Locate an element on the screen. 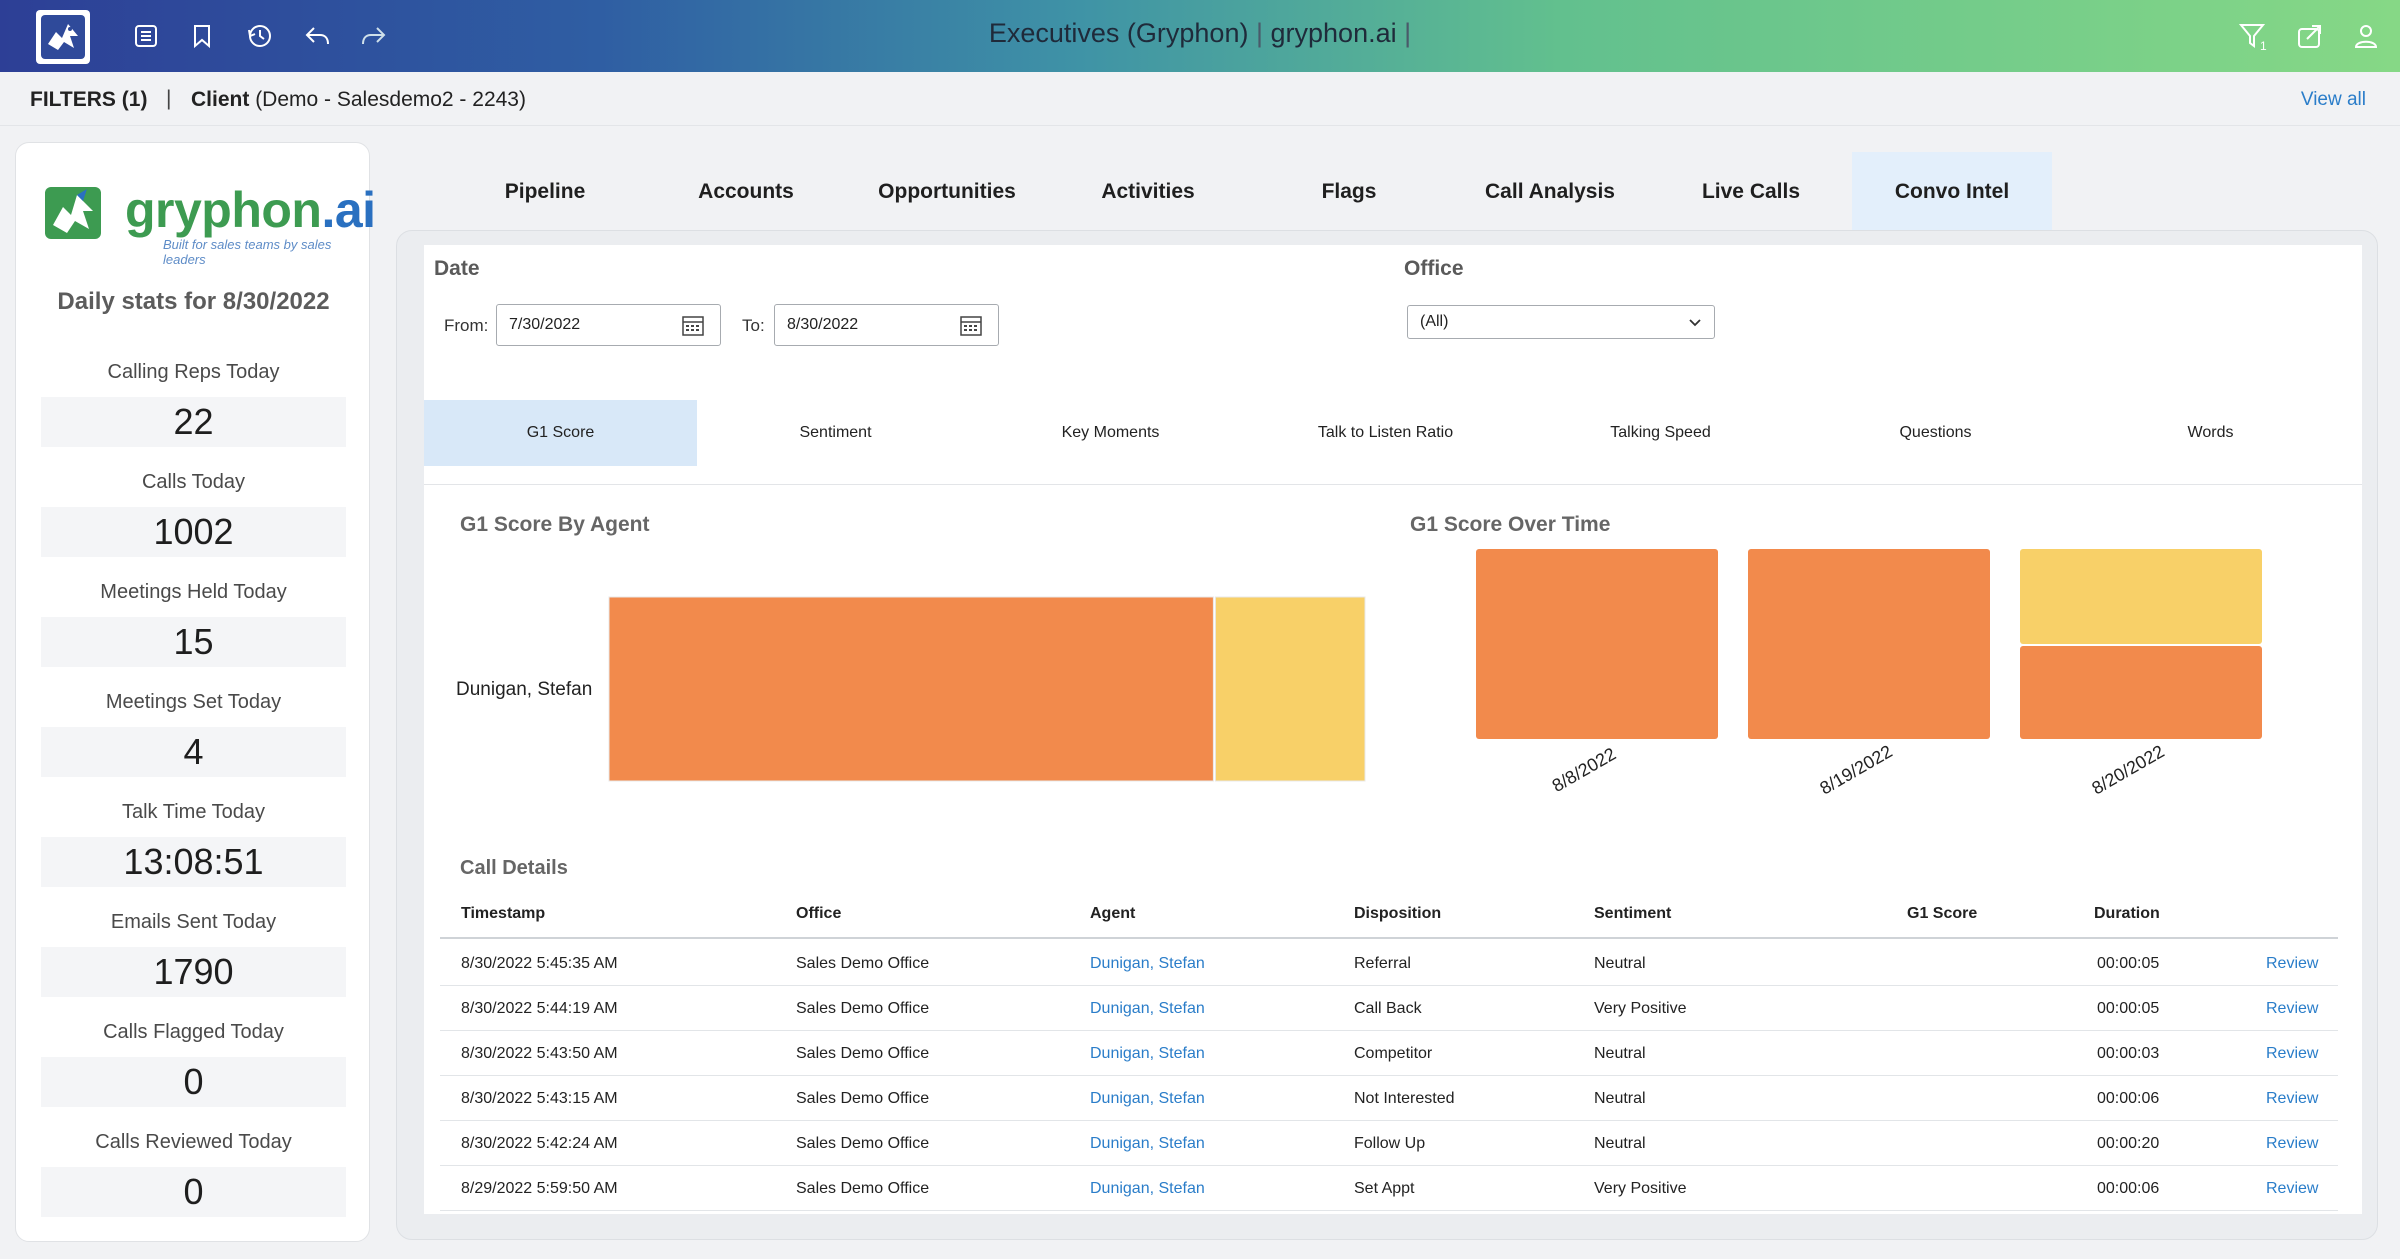 The height and width of the screenshot is (1259, 2400). stat-value: 1790 is located at coordinates (193, 972).